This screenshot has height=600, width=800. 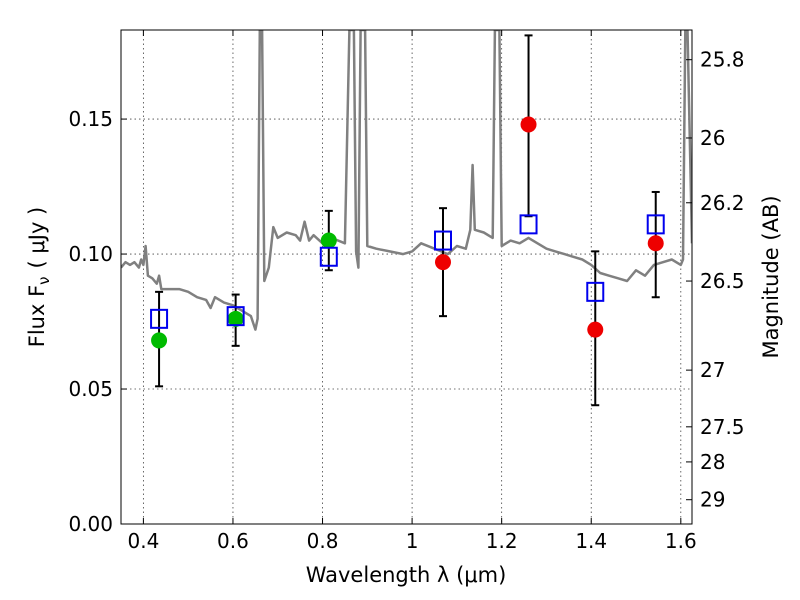 I want to click on y2-tick-label: 26.5, so click(x=722, y=281).